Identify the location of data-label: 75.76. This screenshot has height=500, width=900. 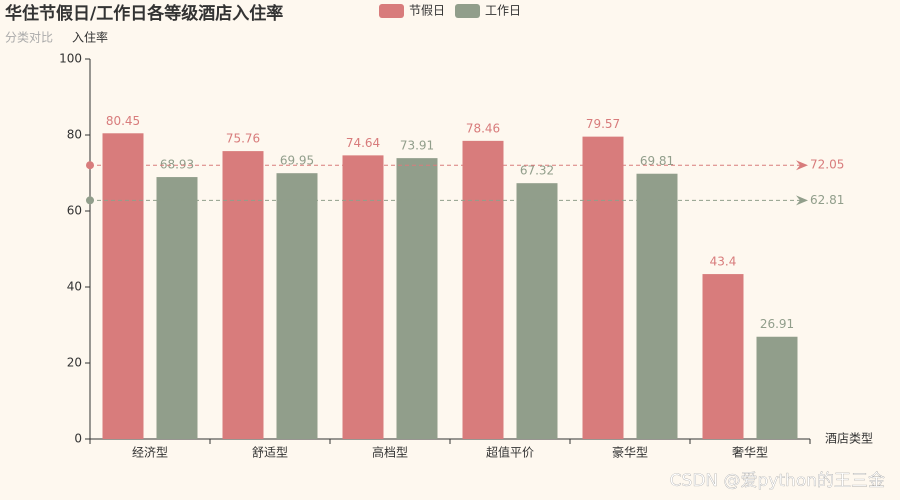
(243, 139).